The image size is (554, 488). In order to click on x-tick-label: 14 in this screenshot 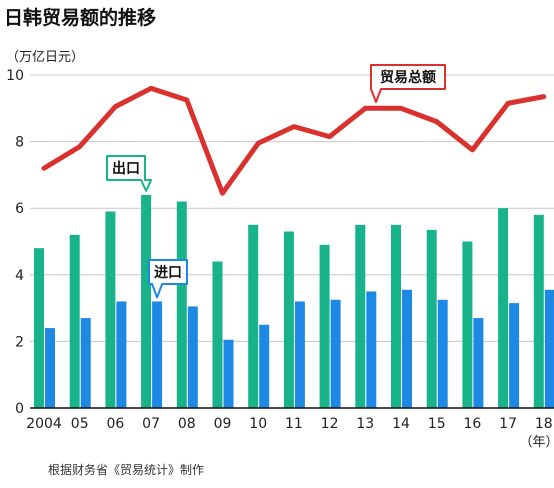, I will do `click(401, 424)`.